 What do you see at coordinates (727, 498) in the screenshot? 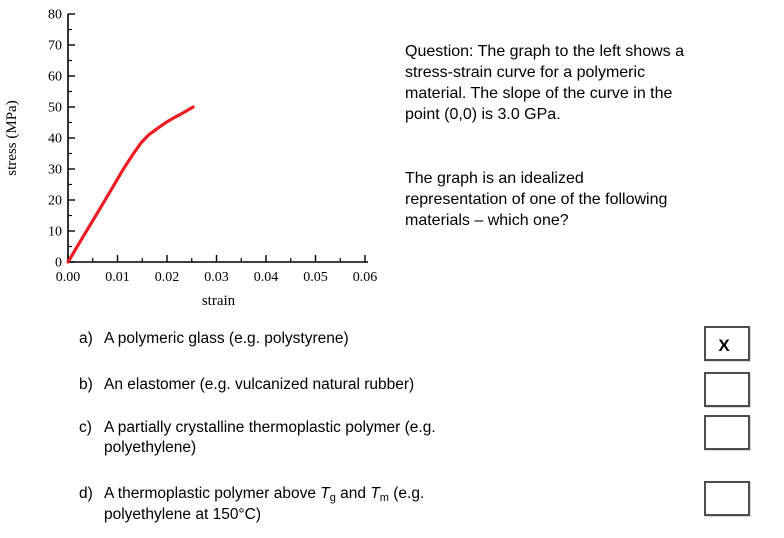
I see `option-d-checkbox` at bounding box center [727, 498].